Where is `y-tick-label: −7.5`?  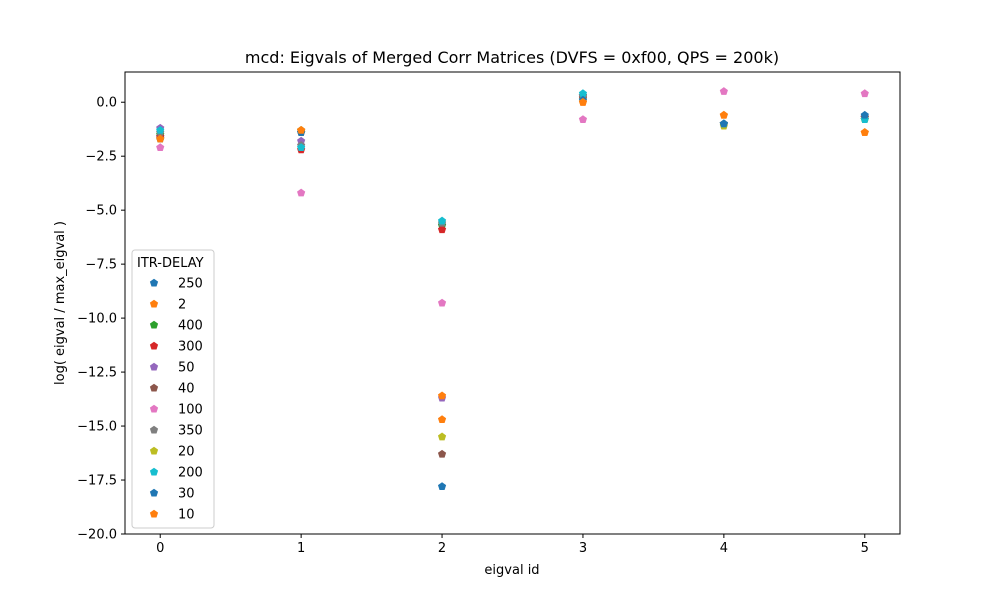 y-tick-label: −7.5 is located at coordinates (101, 265).